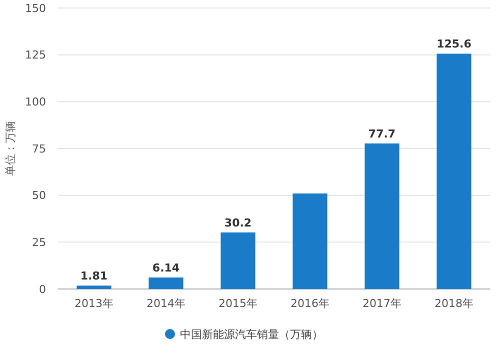  What do you see at coordinates (310, 303) in the screenshot?
I see `x-tick-label: 2016年` at bounding box center [310, 303].